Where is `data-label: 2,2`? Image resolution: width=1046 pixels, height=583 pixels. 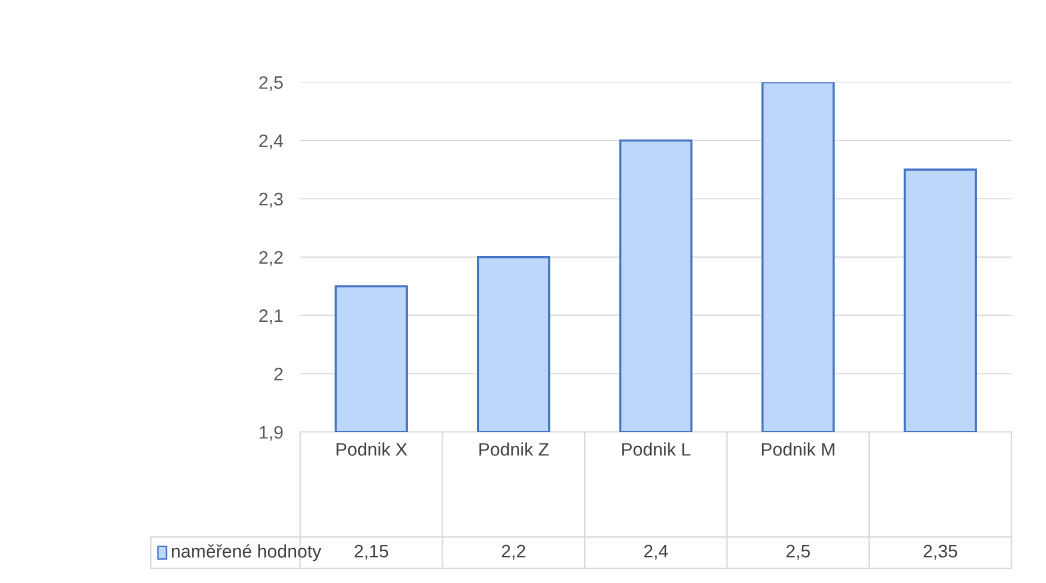 data-label: 2,2 is located at coordinates (513, 552).